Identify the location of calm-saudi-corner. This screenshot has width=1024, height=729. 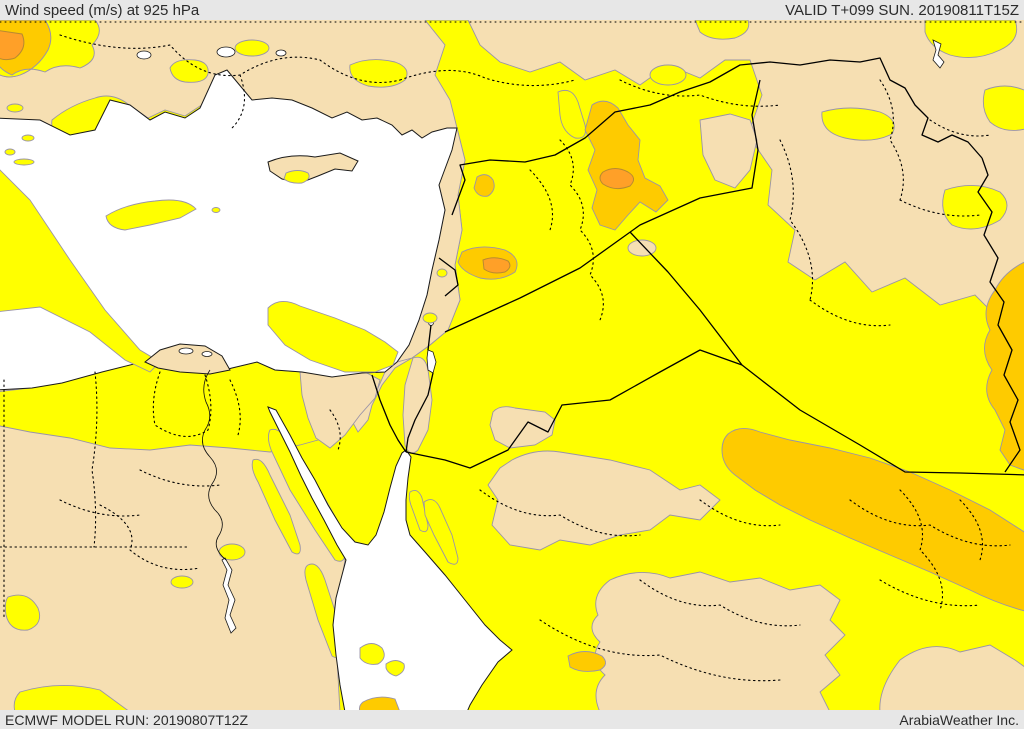
(951, 677).